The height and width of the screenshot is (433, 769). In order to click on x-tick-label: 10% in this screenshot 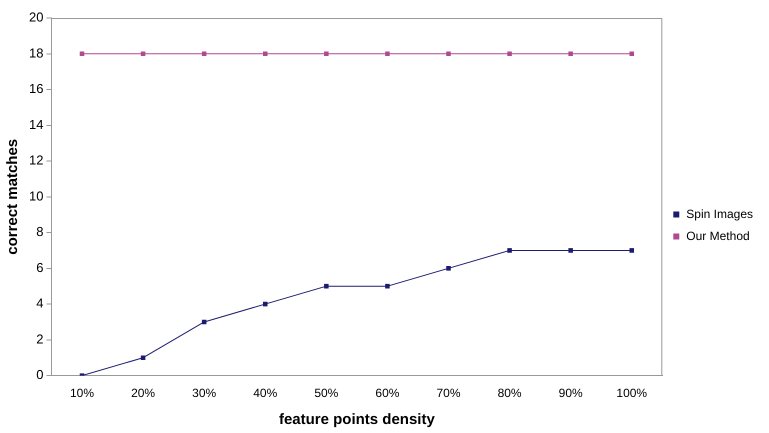, I will do `click(82, 393)`.